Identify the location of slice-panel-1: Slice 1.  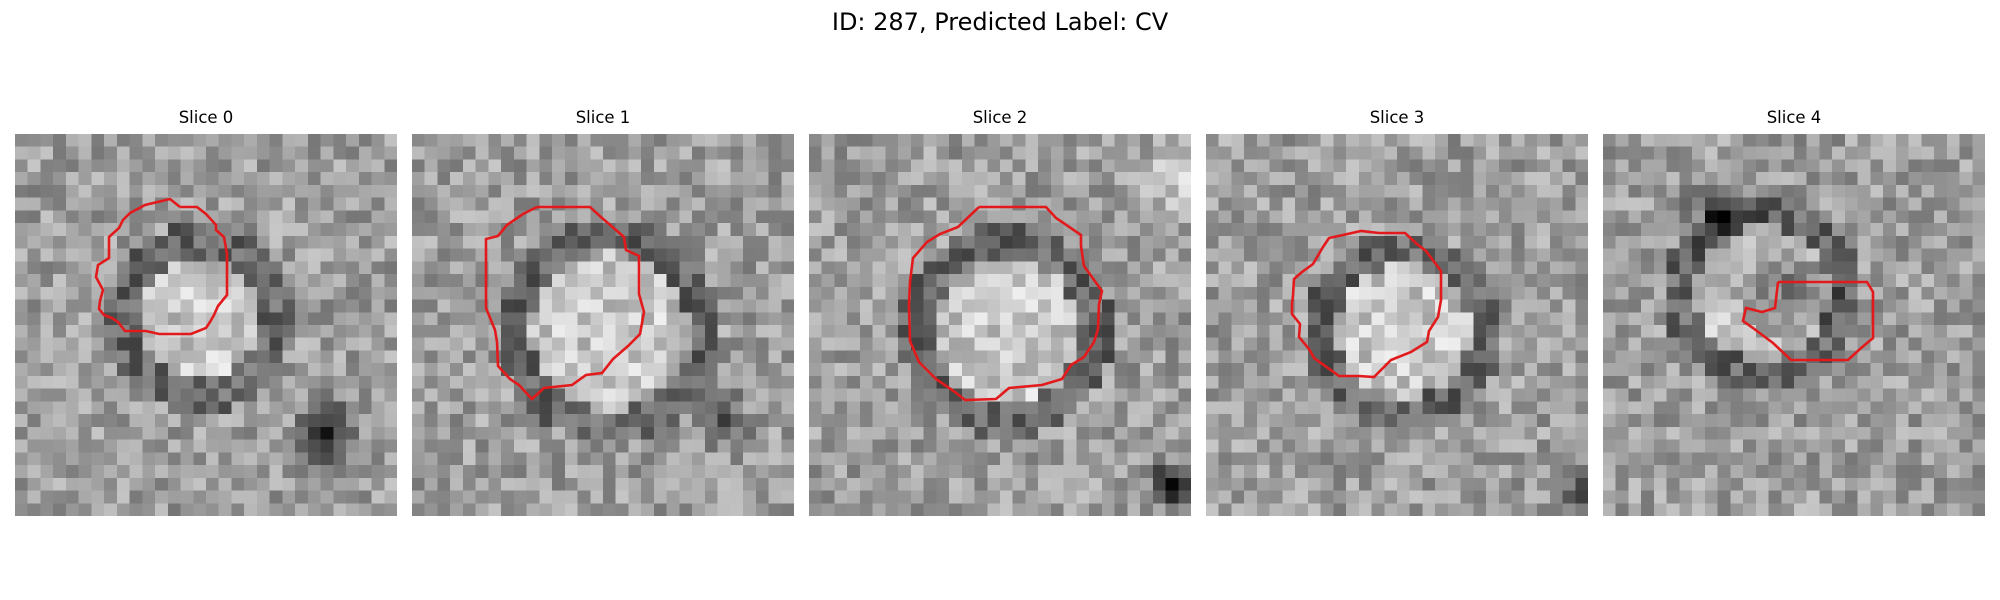
(603, 311).